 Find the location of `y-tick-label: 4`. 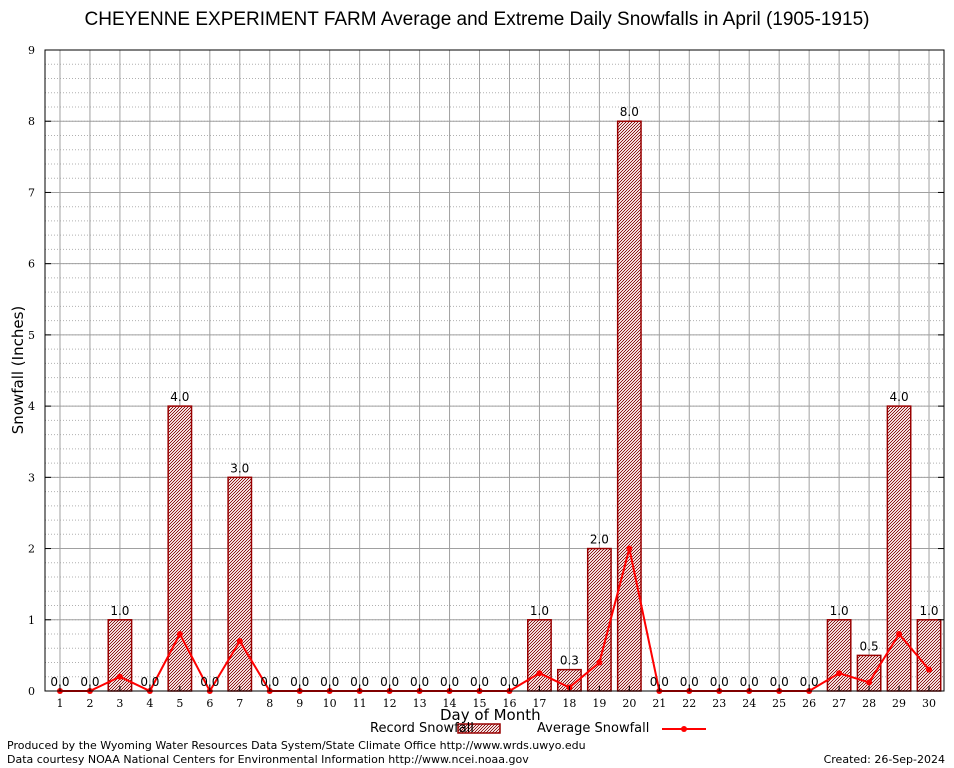

y-tick-label: 4 is located at coordinates (31, 406).